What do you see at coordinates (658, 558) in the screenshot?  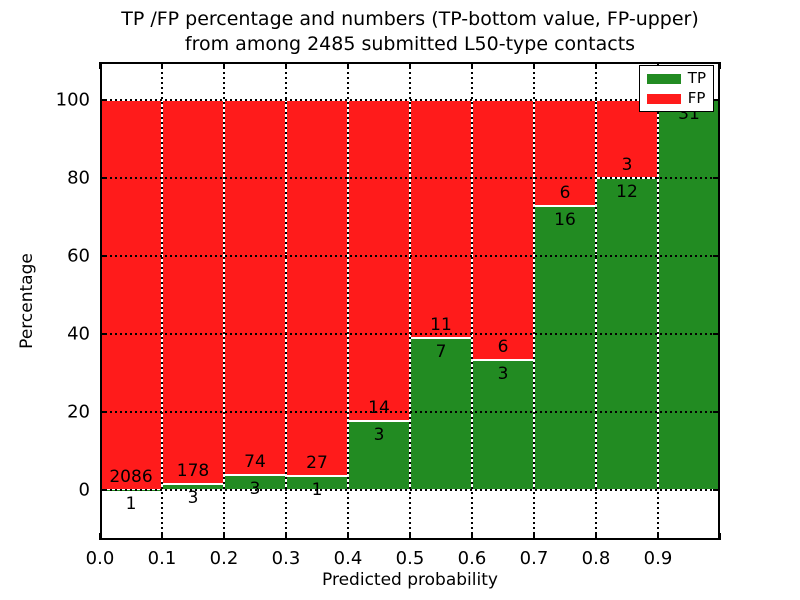 I see `x-tick-label: 0.9` at bounding box center [658, 558].